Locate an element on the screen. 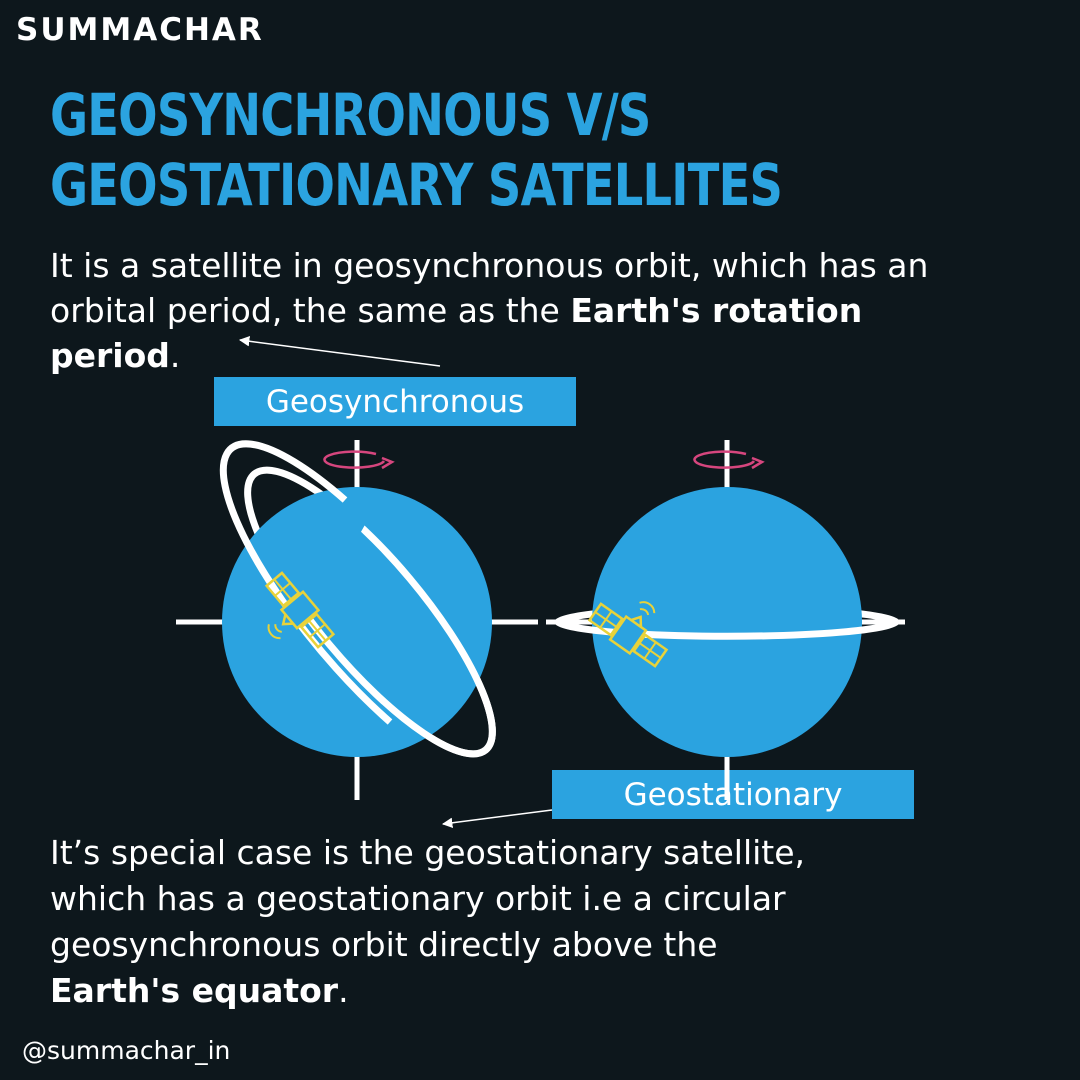 The image size is (1080, 1080). intro-line-2-plain: orbital period, the same as the is located at coordinates (310, 310).